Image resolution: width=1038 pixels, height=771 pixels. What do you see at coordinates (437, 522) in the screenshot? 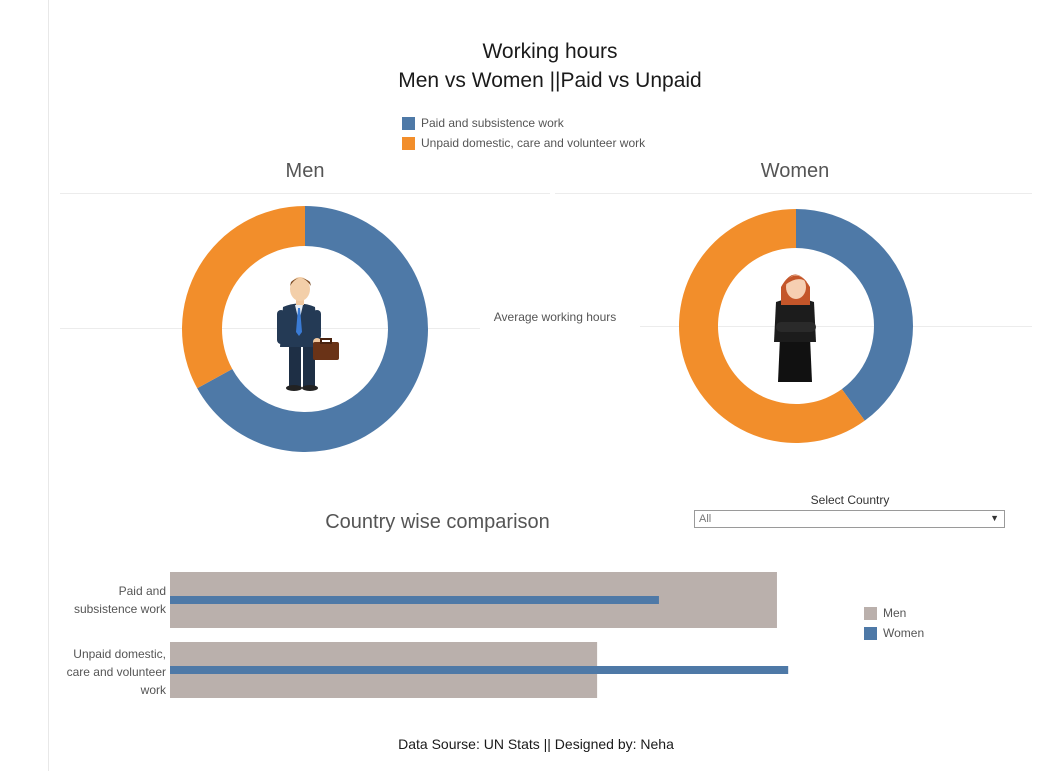
I see `comparison-title: Country wise comparison` at bounding box center [437, 522].